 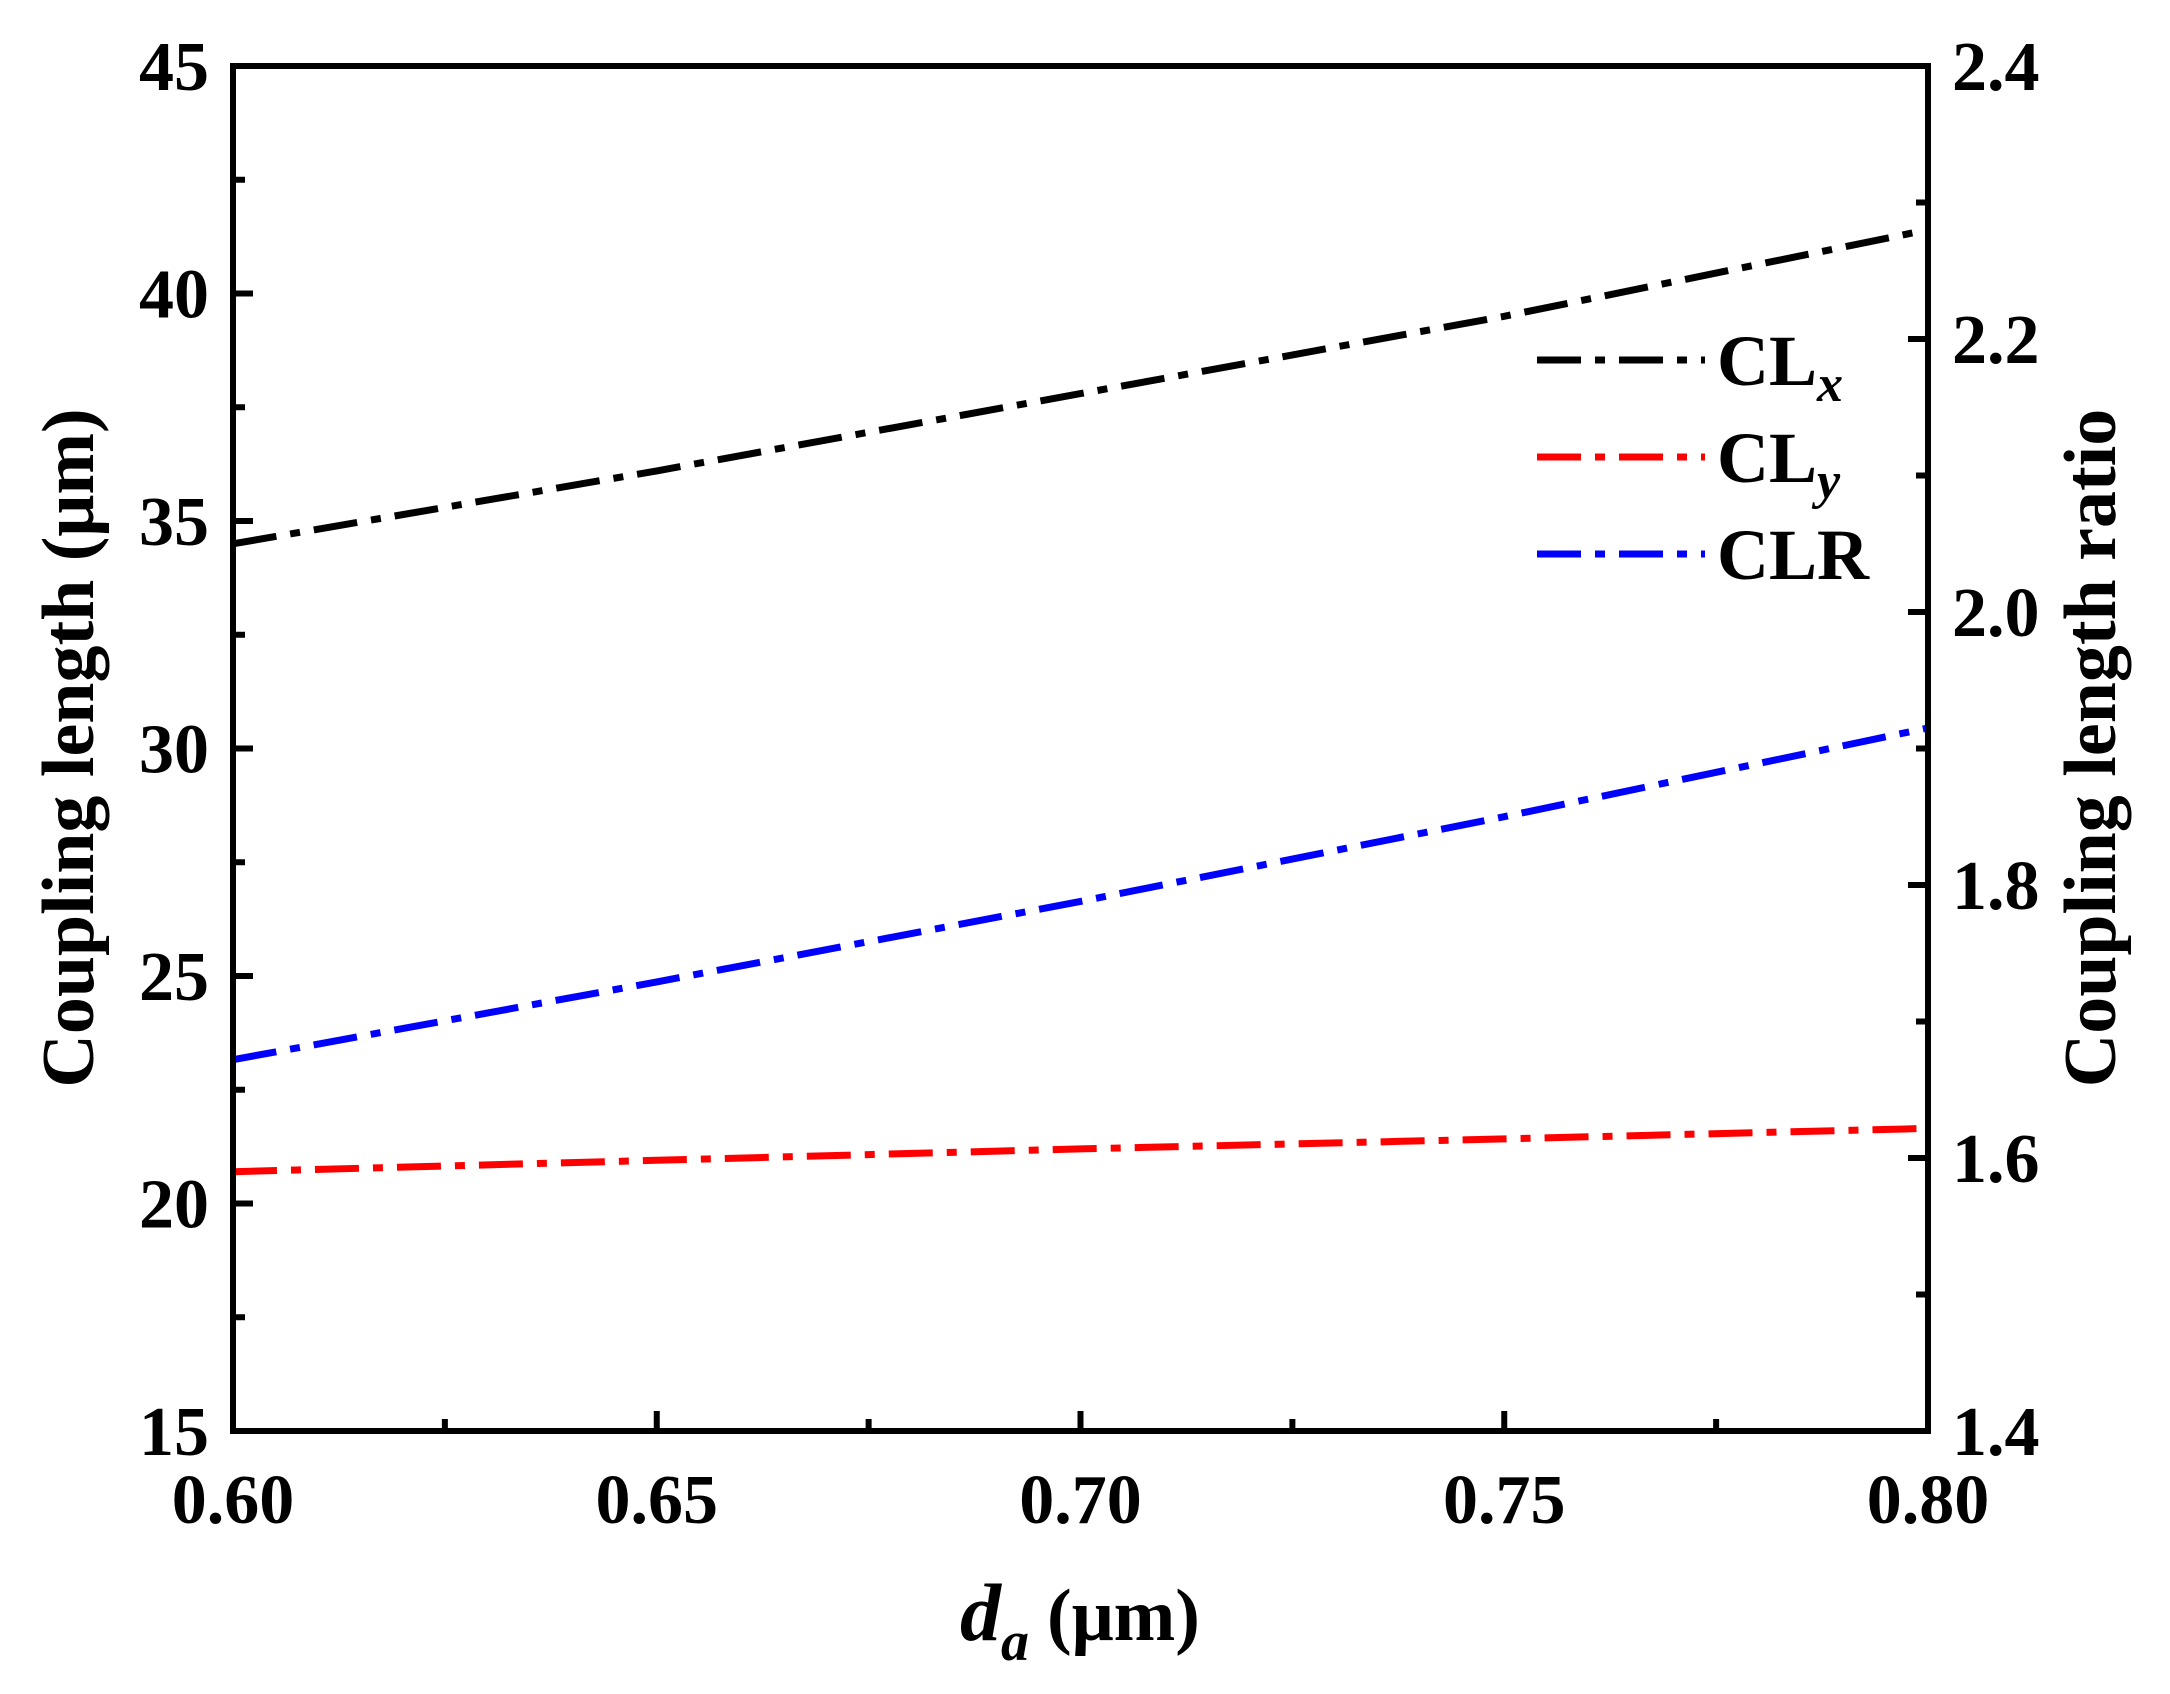 I want to click on x-axis-subscript: a, so click(x=1015, y=1642).